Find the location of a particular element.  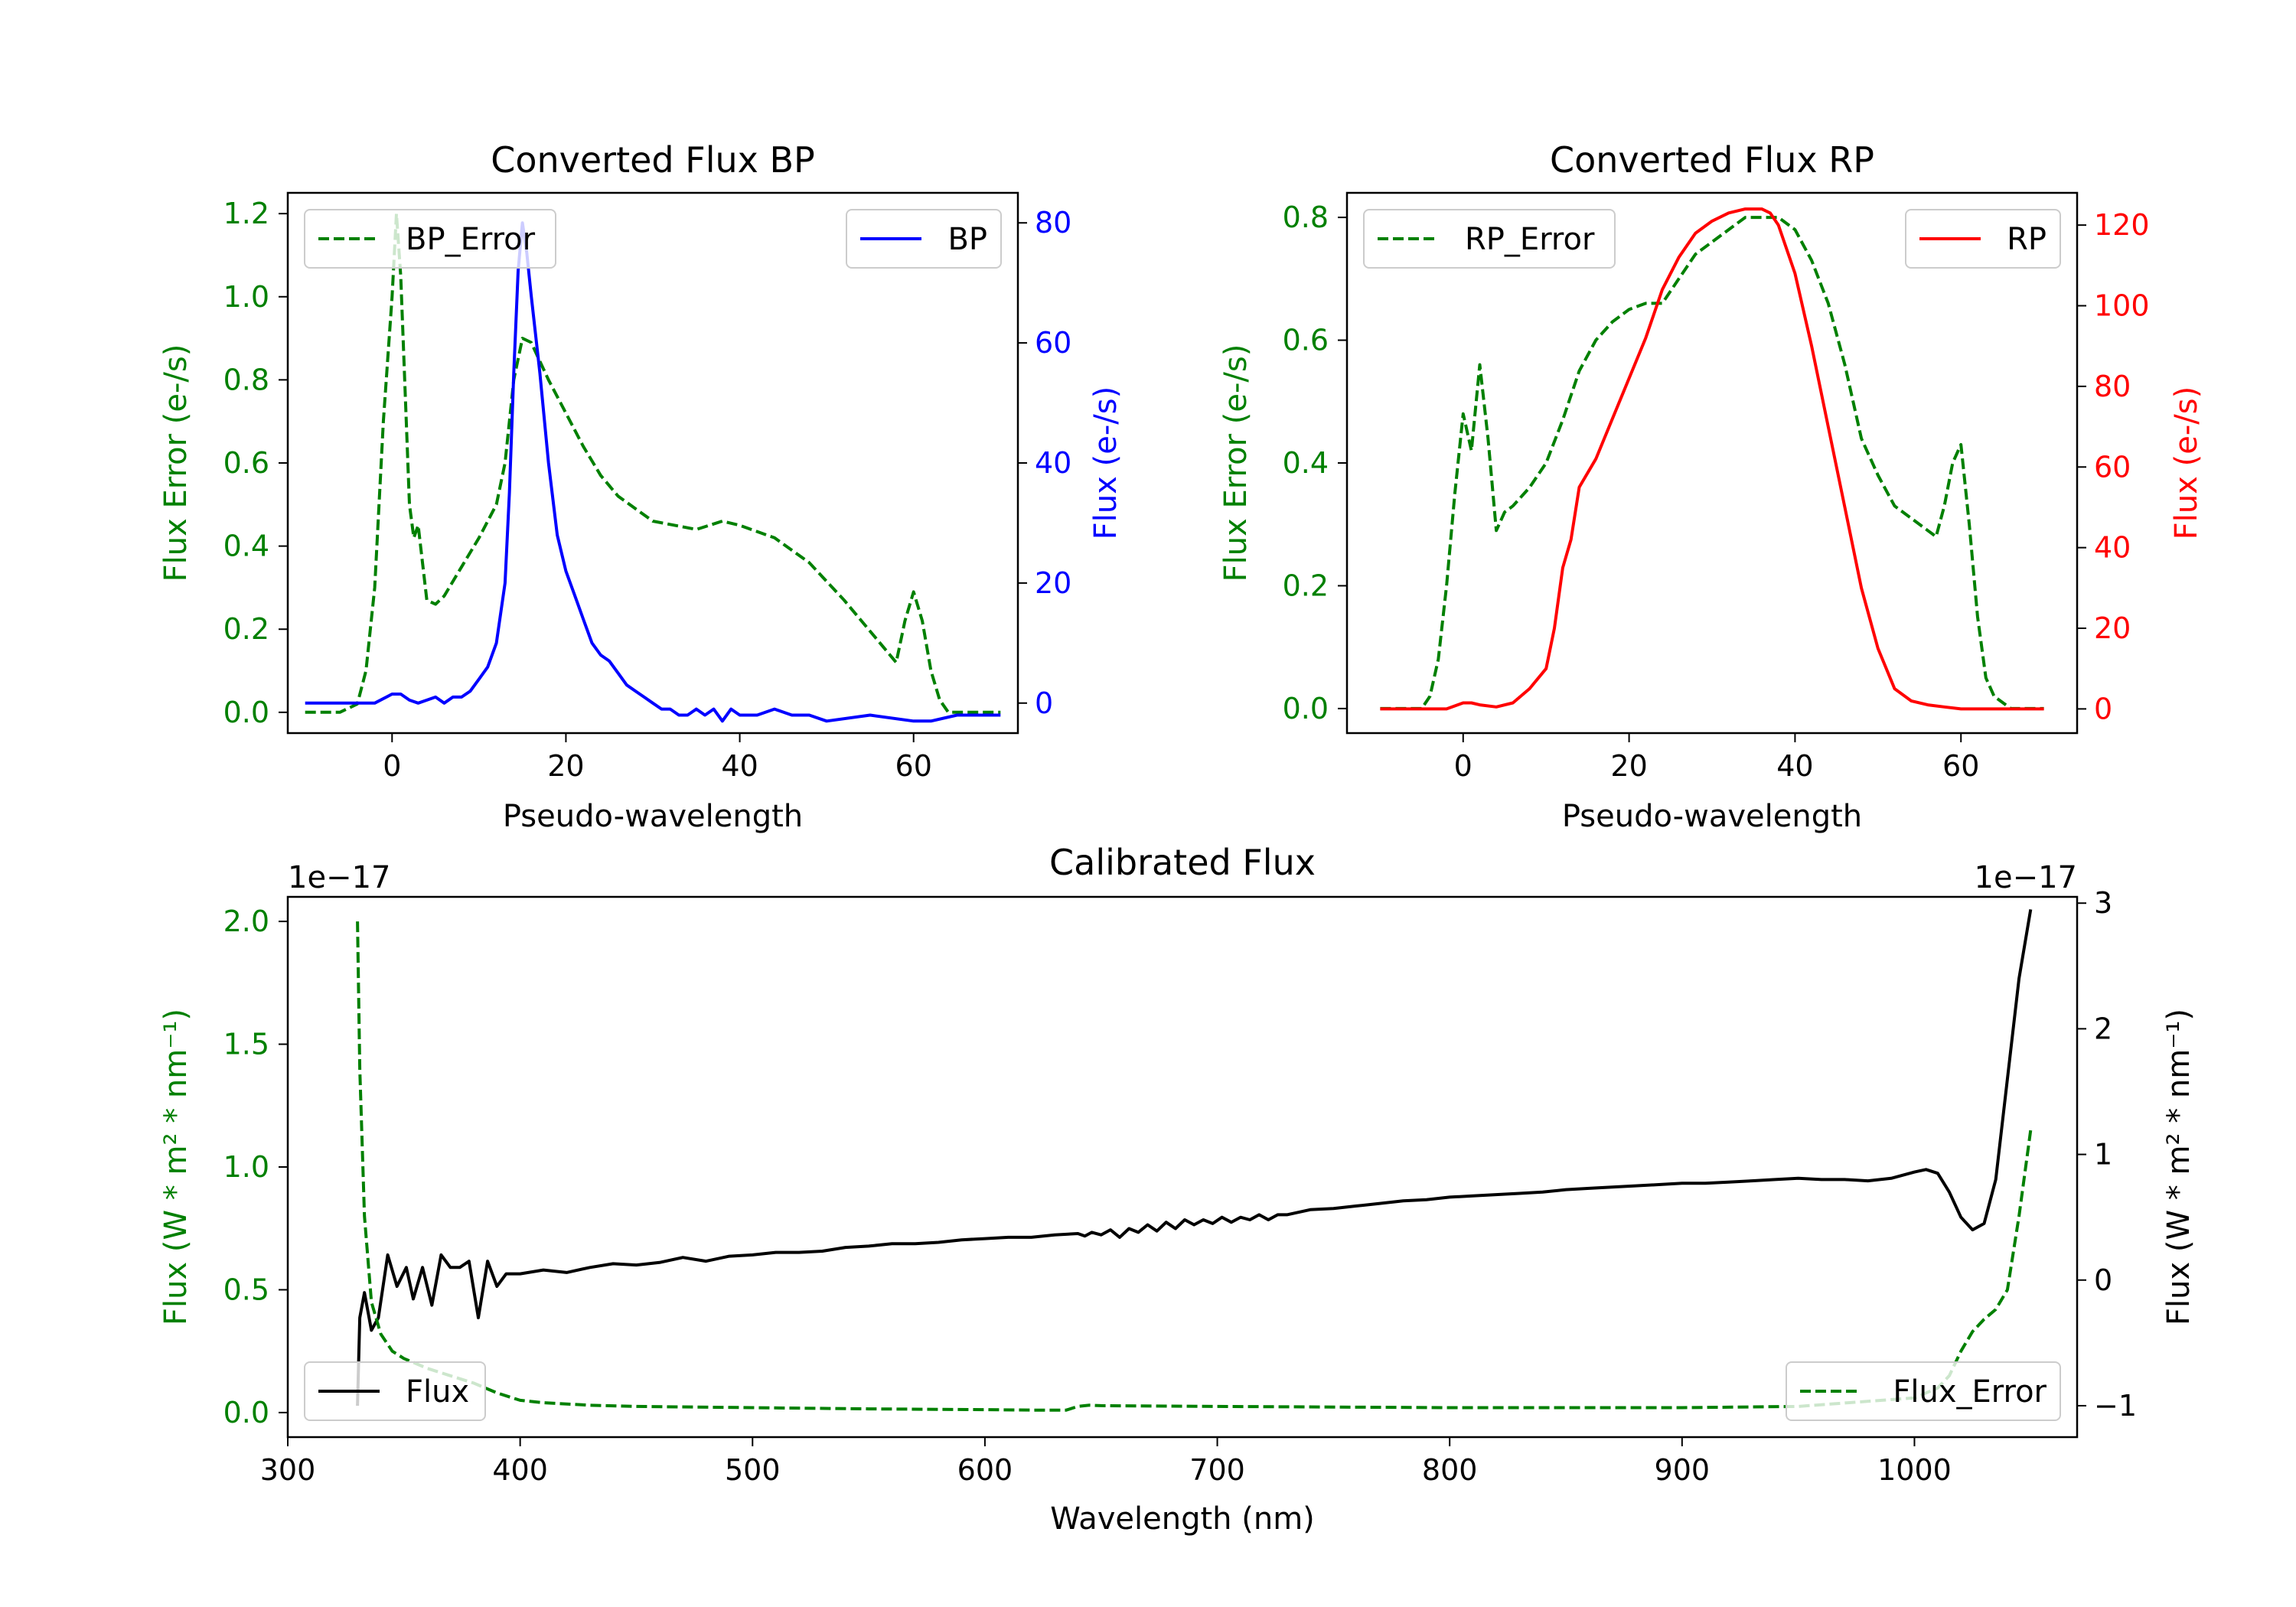

series-line-rp-error is located at coordinates (1712, 463).